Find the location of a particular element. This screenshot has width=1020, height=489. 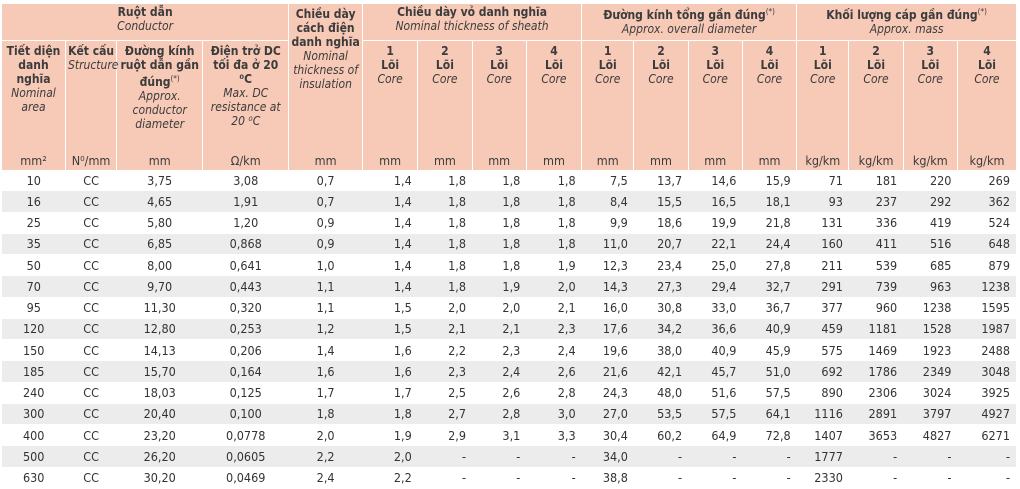

table-cell: 516 is located at coordinates (930, 244).